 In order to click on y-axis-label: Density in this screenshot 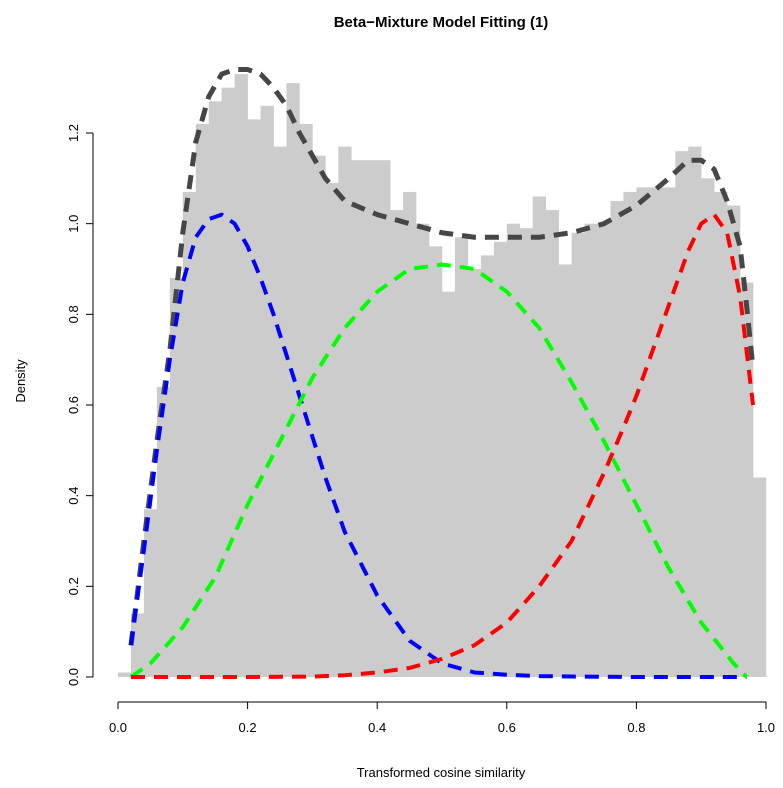, I will do `click(20, 381)`.